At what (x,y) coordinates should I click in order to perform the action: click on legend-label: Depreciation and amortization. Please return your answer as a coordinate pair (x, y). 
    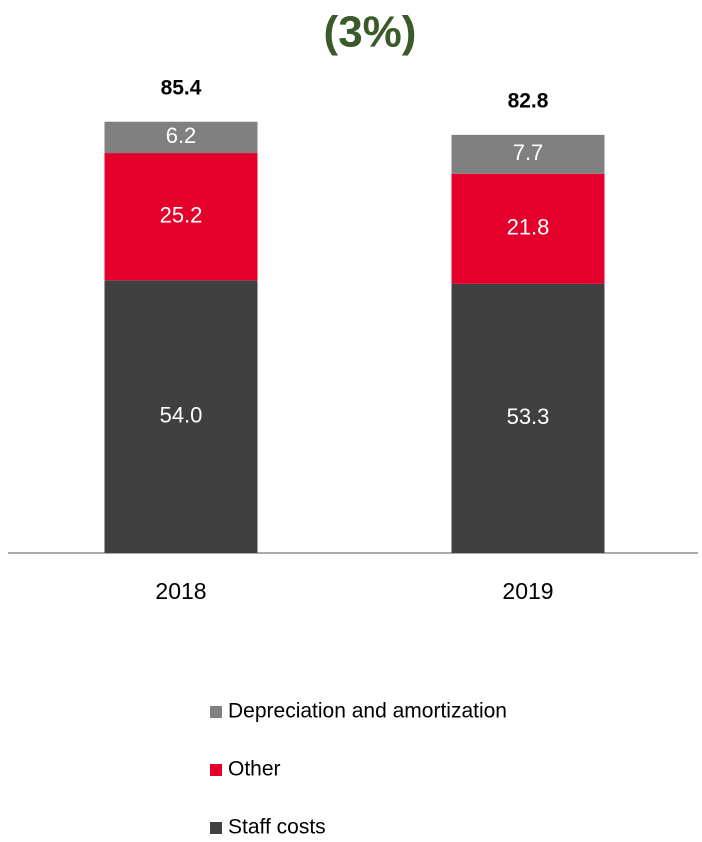
    Looking at the image, I should click on (367, 711).